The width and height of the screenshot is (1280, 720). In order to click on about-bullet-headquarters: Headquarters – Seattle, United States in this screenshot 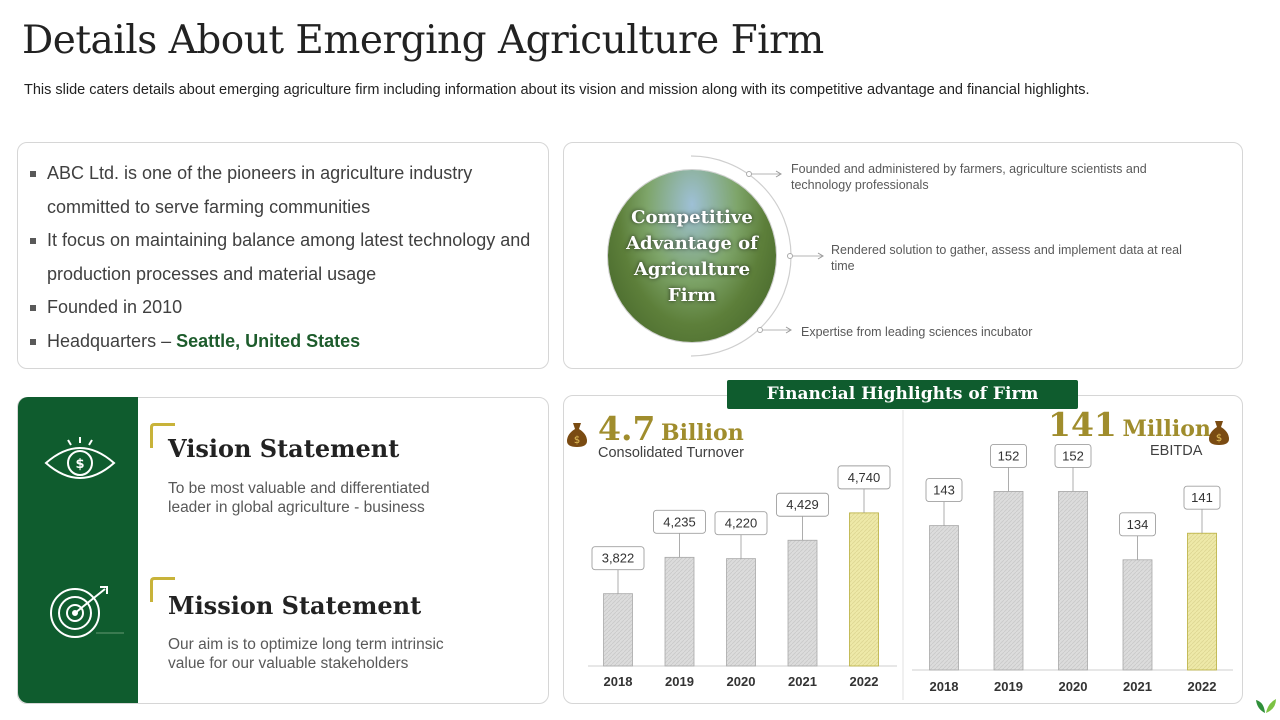, I will do `click(282, 342)`.